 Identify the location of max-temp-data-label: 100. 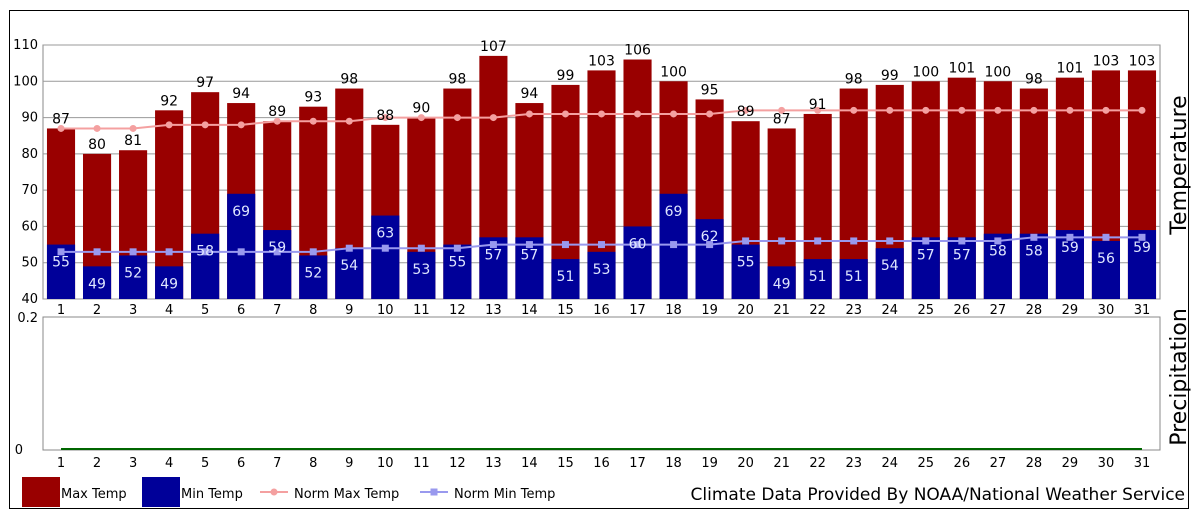
(925, 72).